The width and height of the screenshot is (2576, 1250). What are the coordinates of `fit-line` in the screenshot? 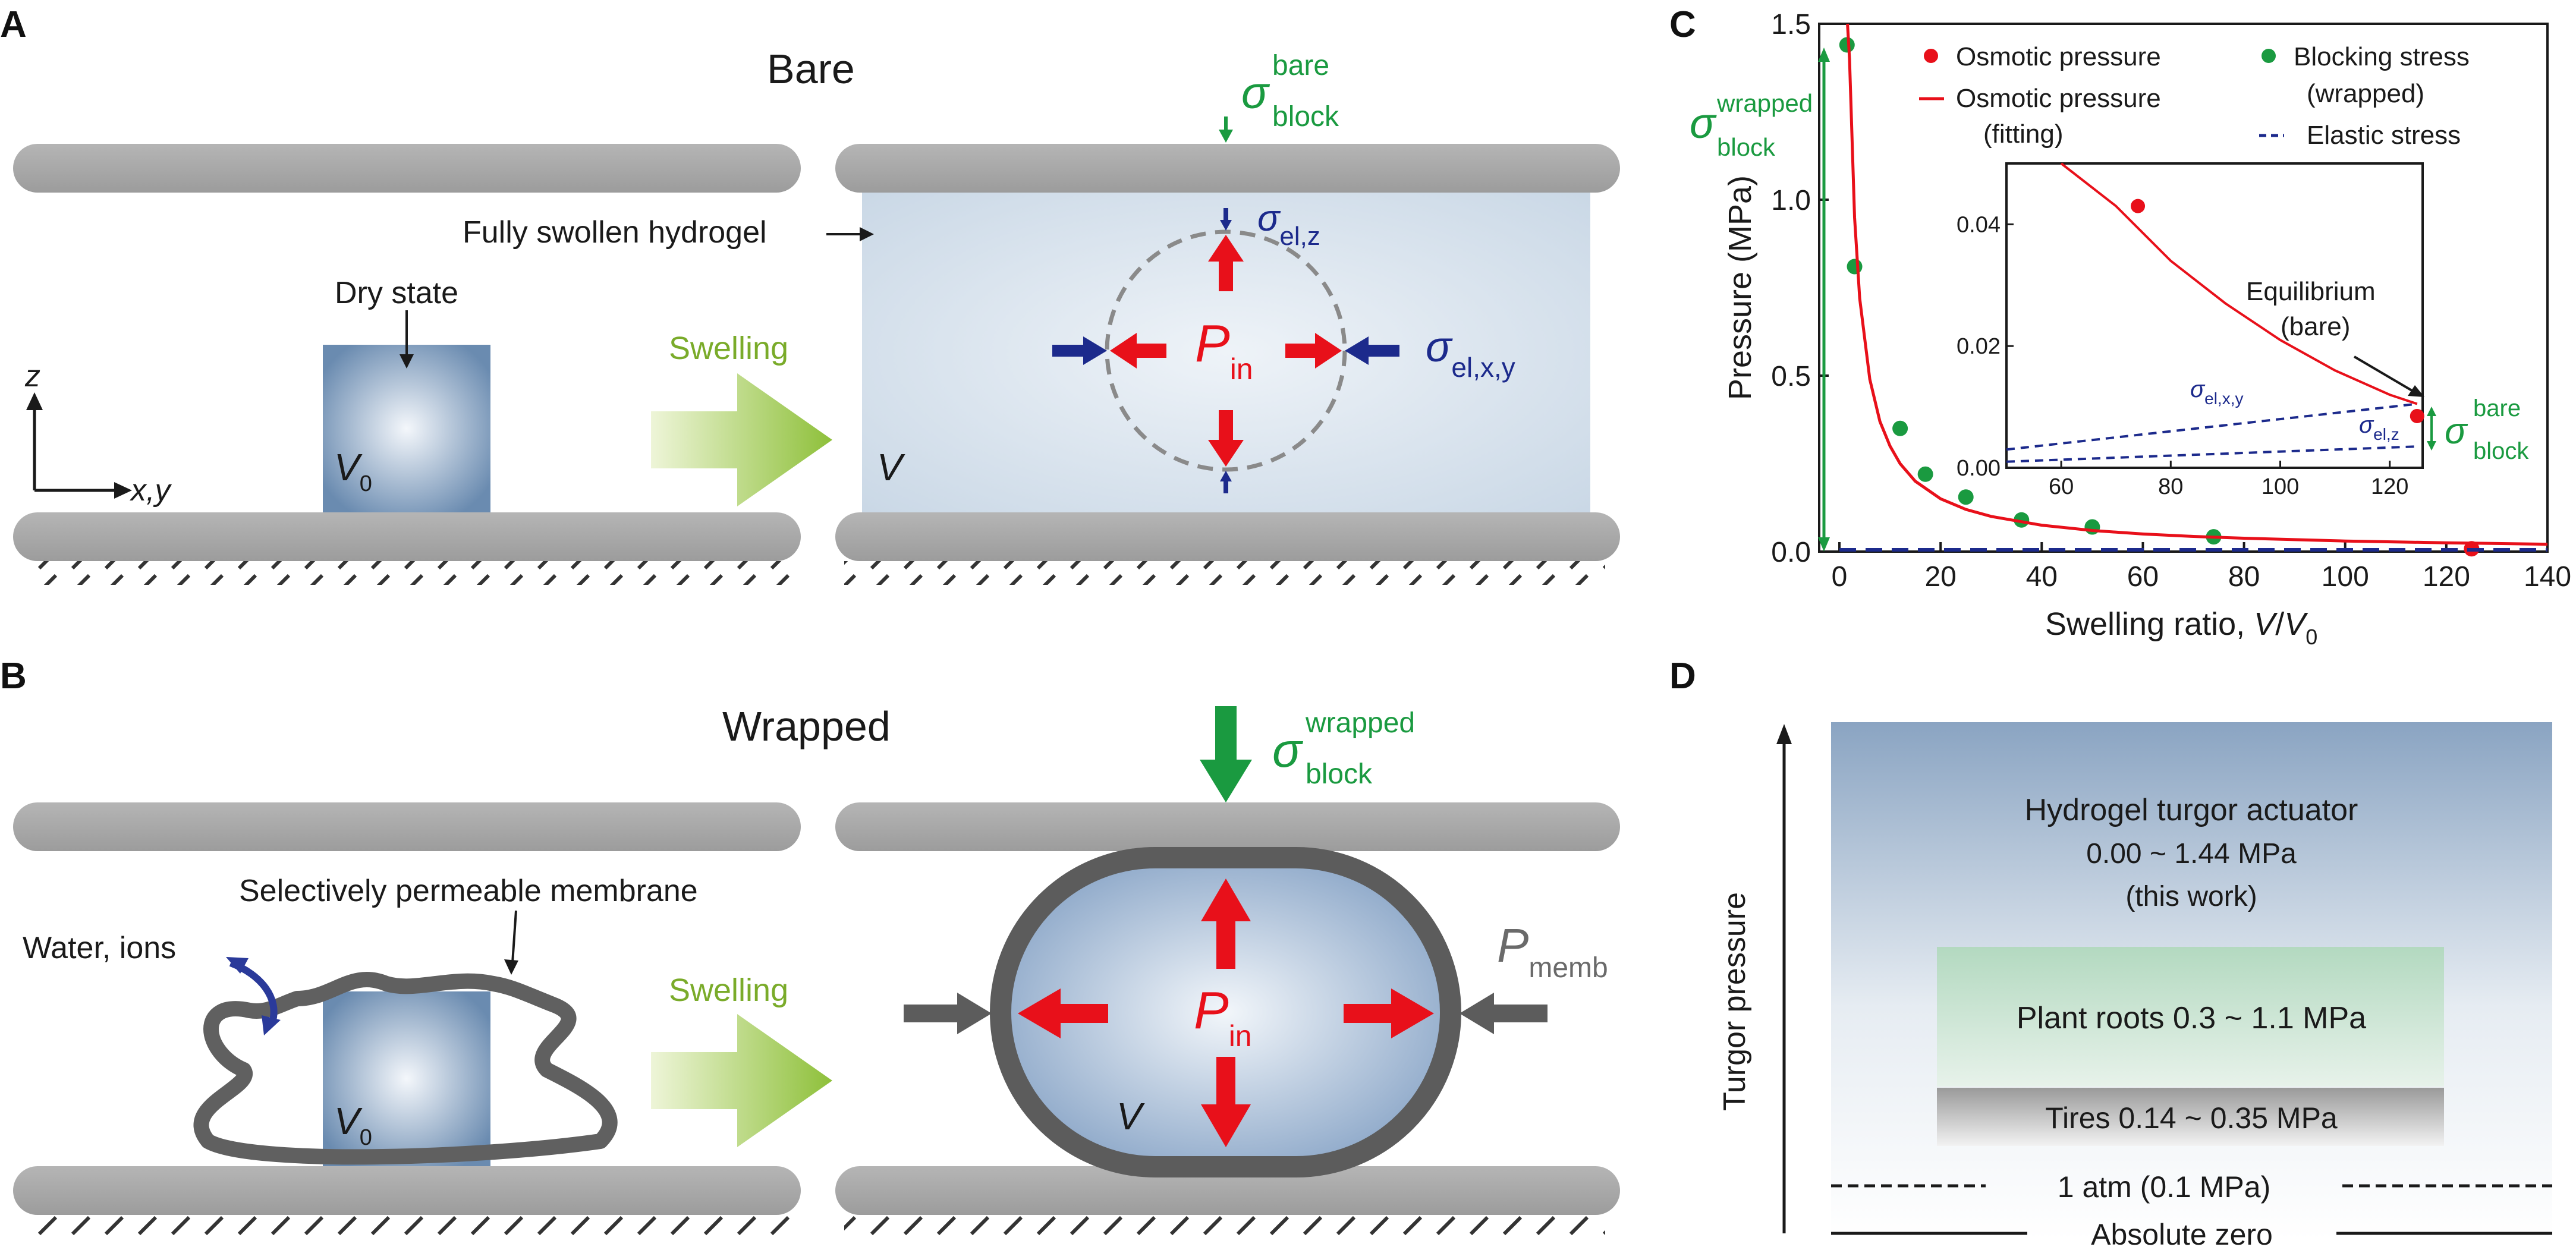 It's located at (2197, 284).